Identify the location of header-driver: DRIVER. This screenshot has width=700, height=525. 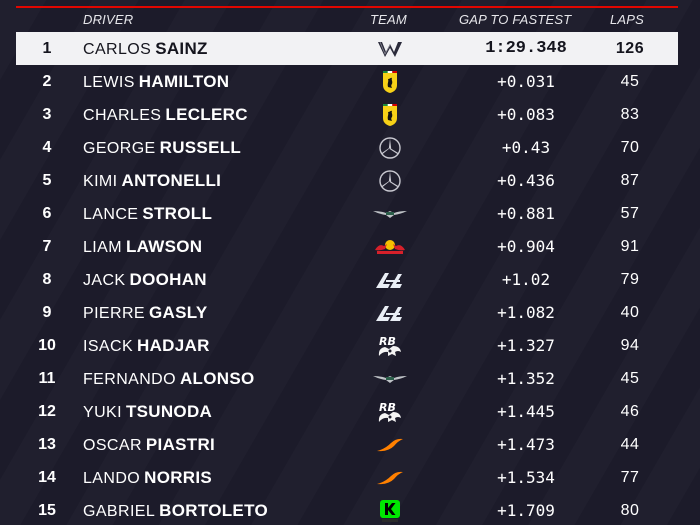
(108, 19).